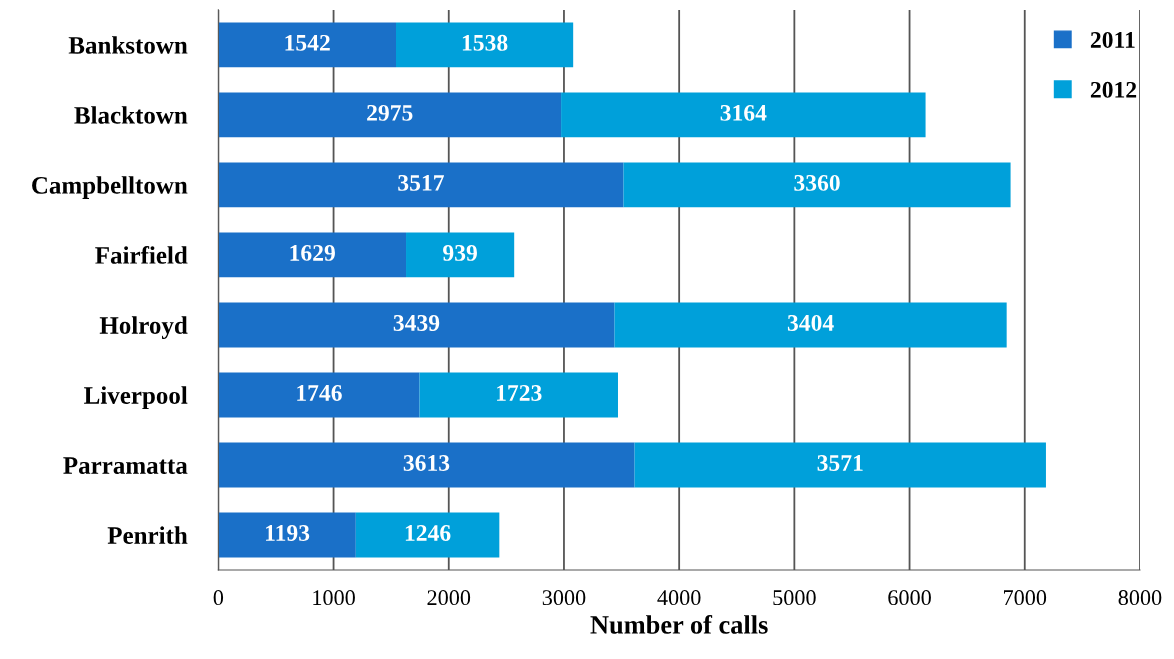 This screenshot has height=659, width=1174. Describe the element at coordinates (1112, 39) in the screenshot. I see `legend-label: 2011` at that location.